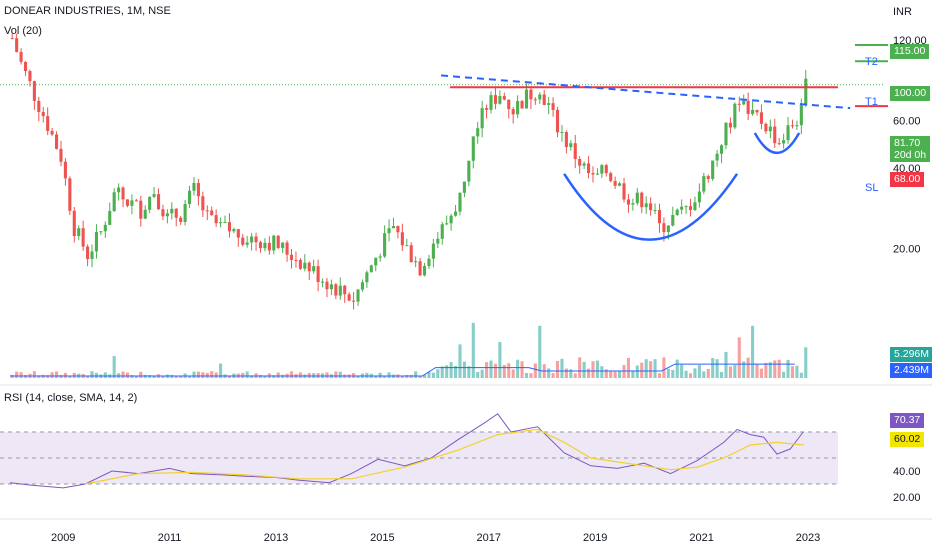  Describe the element at coordinates (907, 179) in the screenshot. I see `sl-price-label: 68.00` at that location.